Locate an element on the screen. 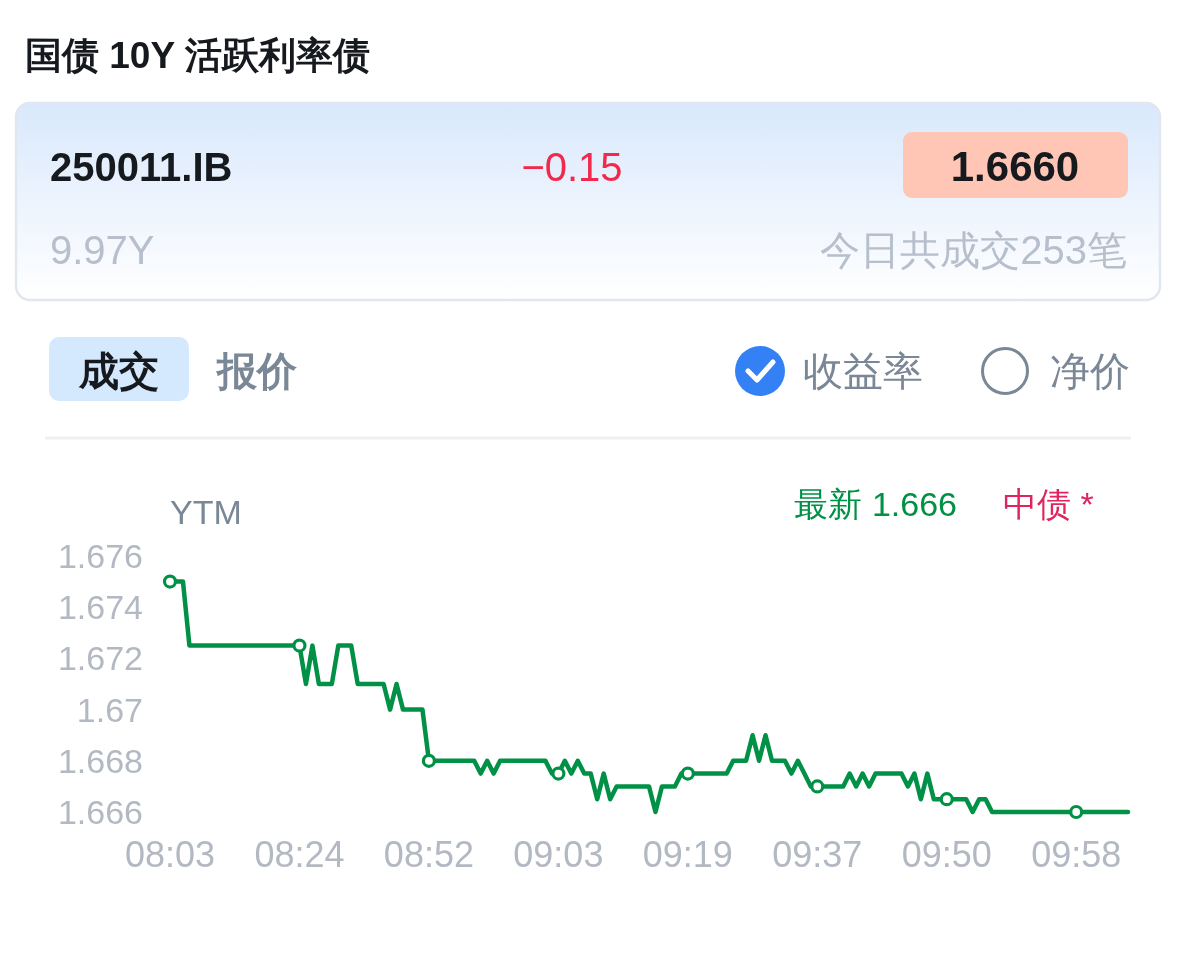 The image size is (1179, 959). x-tick-label: 09:19 is located at coordinates (687, 854).